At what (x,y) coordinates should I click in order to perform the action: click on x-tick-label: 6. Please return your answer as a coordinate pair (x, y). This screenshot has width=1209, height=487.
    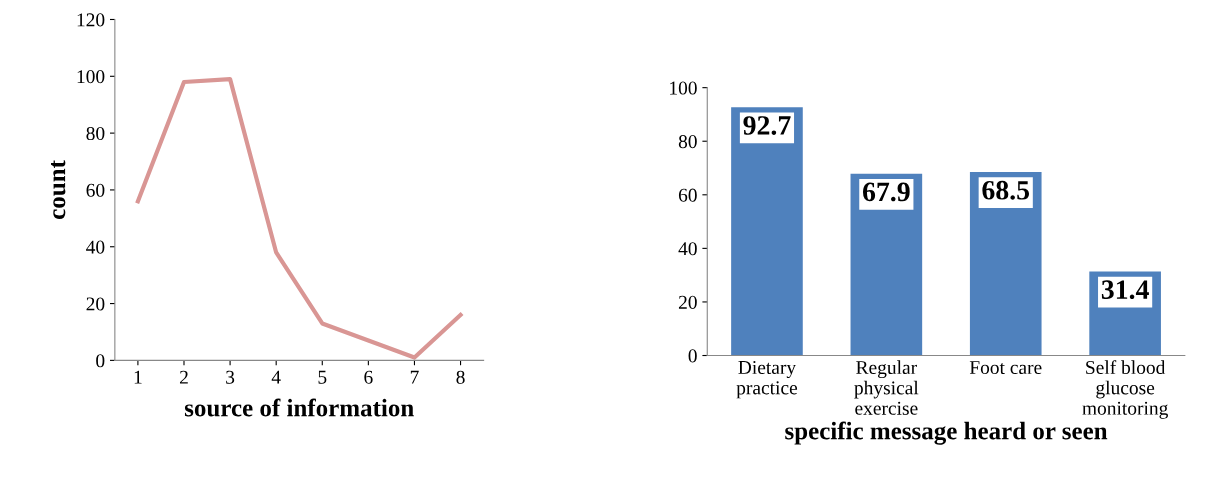
    Looking at the image, I should click on (368, 377).